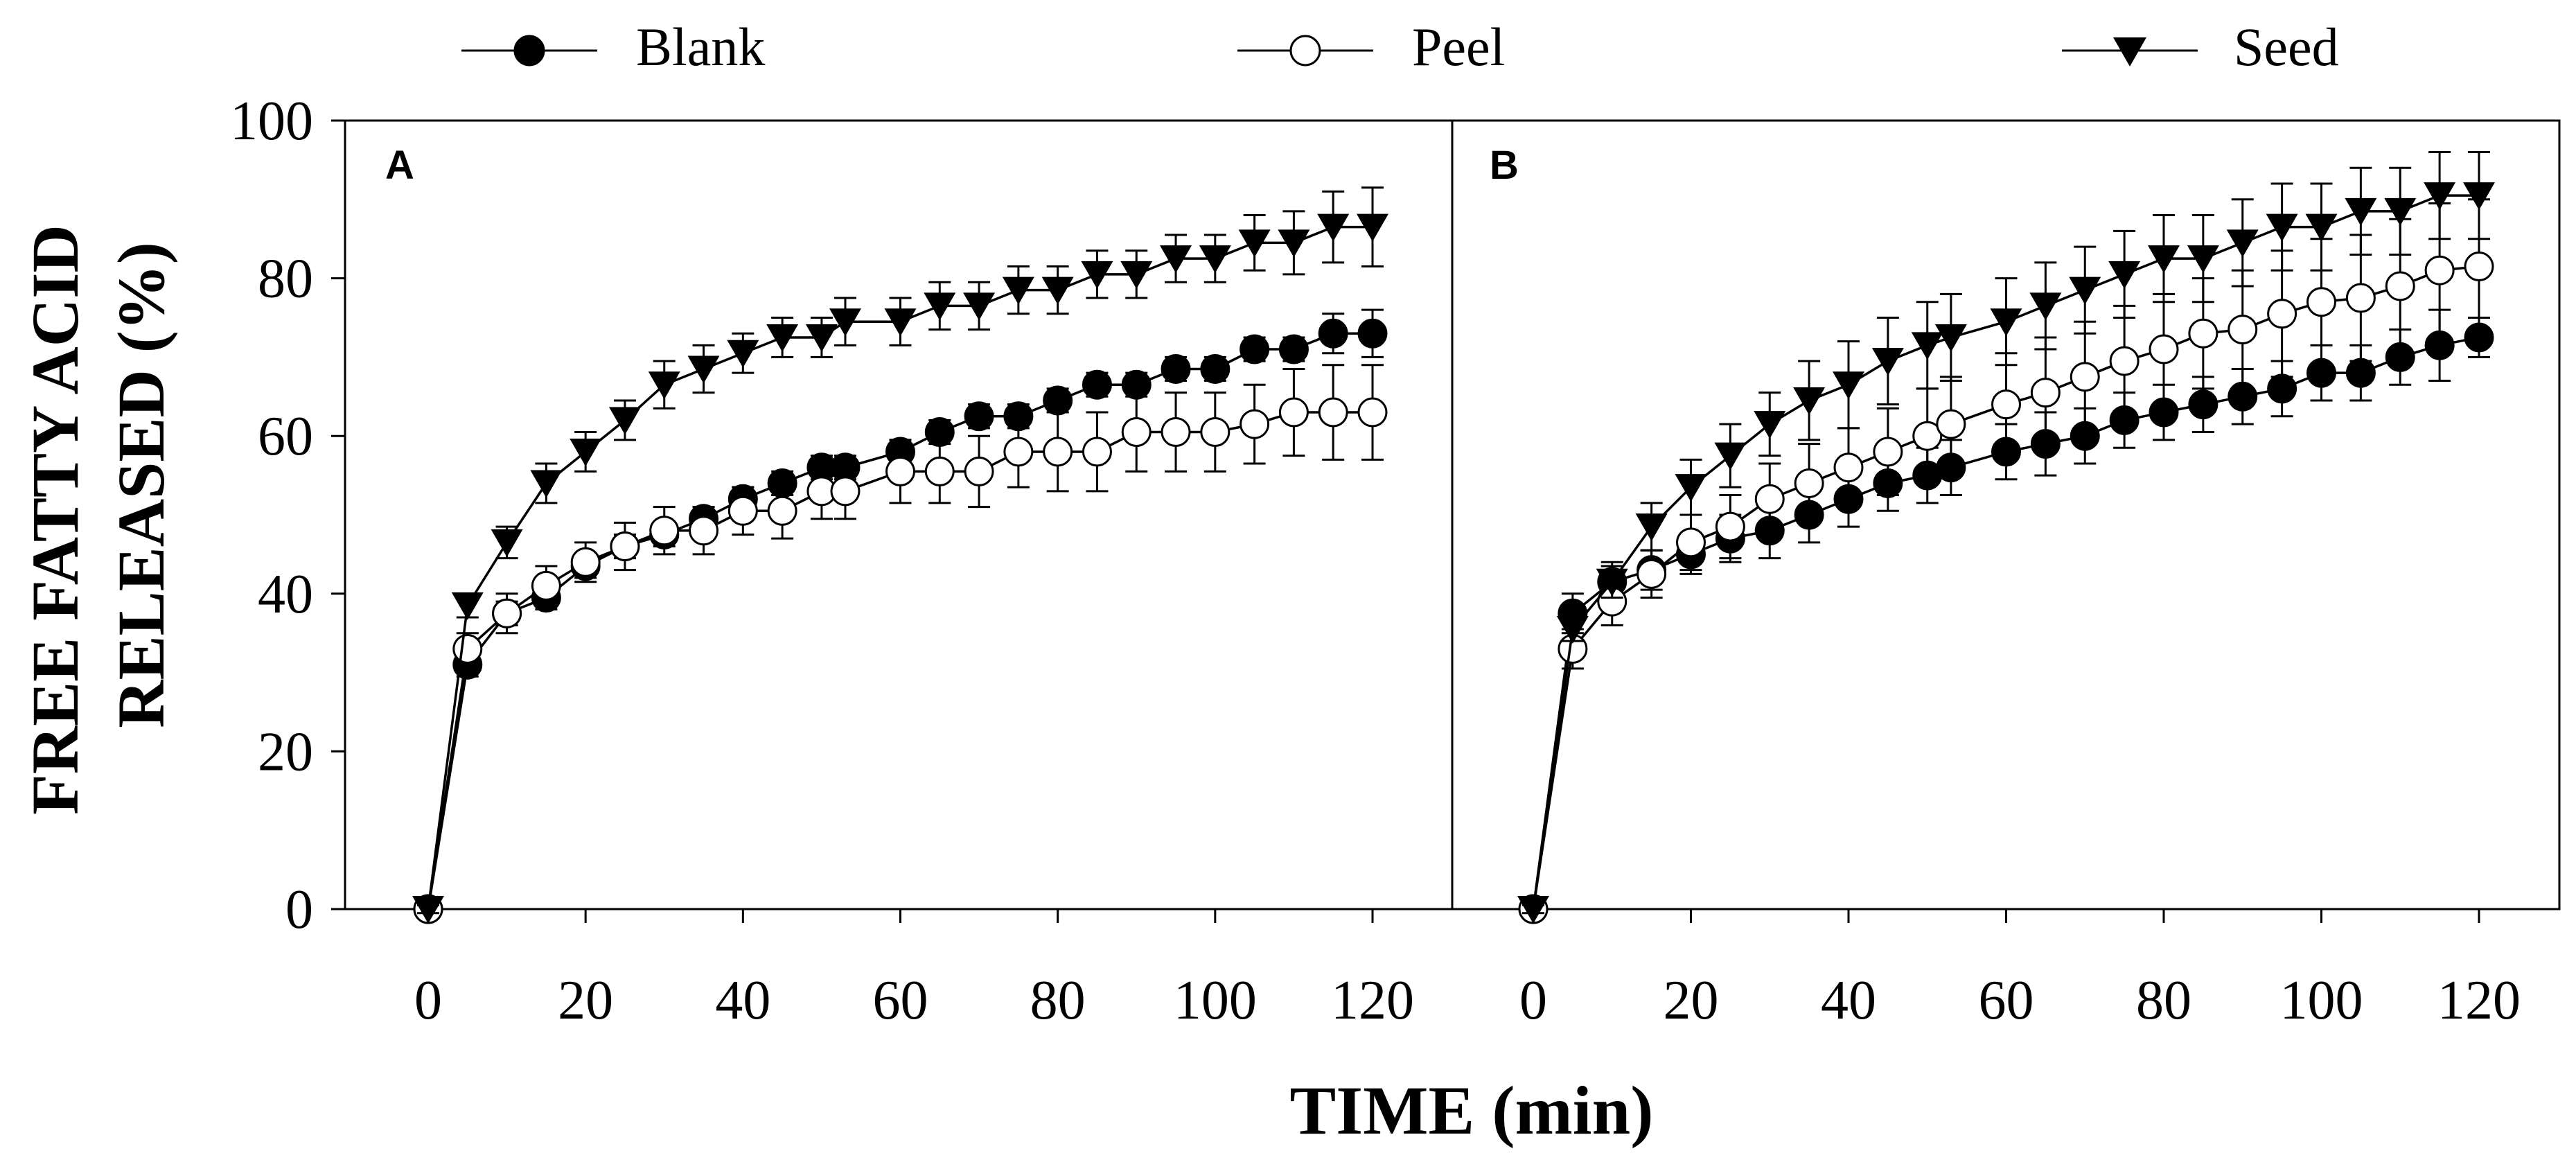  I want to click on panel-a-label: A, so click(399, 165).